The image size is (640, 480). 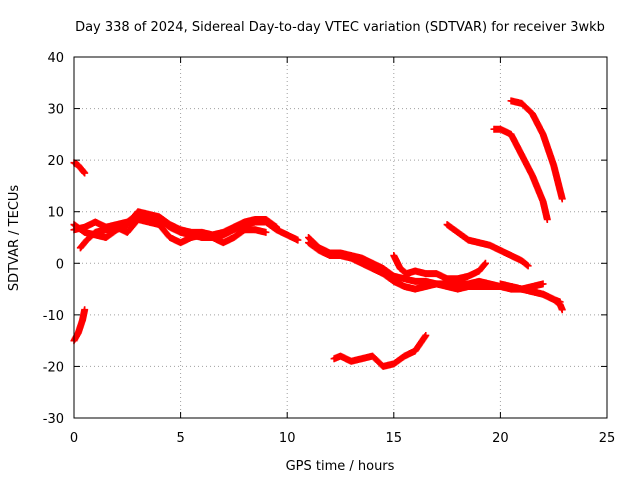 I want to click on x-tick-label: 15, so click(x=394, y=438).